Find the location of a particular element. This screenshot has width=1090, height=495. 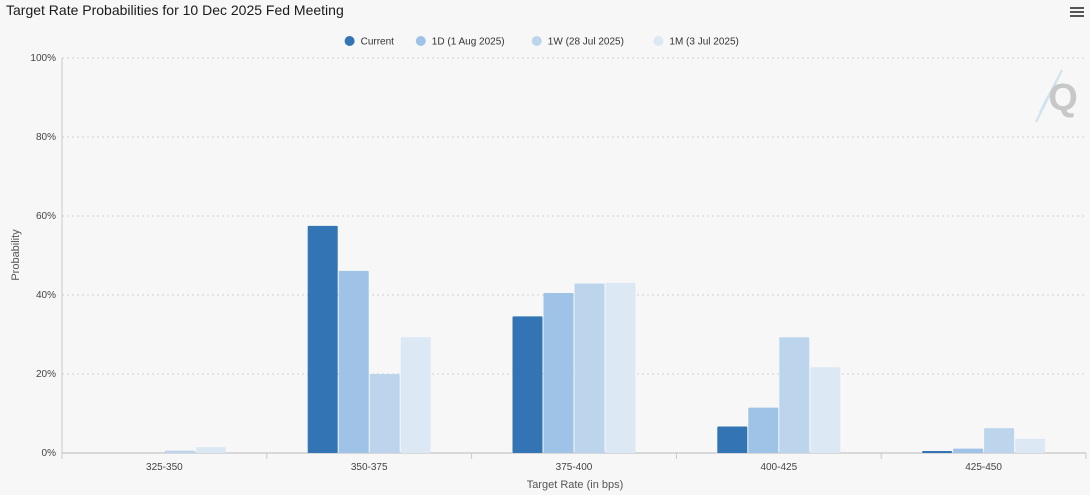

x-axis-title: Target Rate (in bps) is located at coordinates (575, 485).